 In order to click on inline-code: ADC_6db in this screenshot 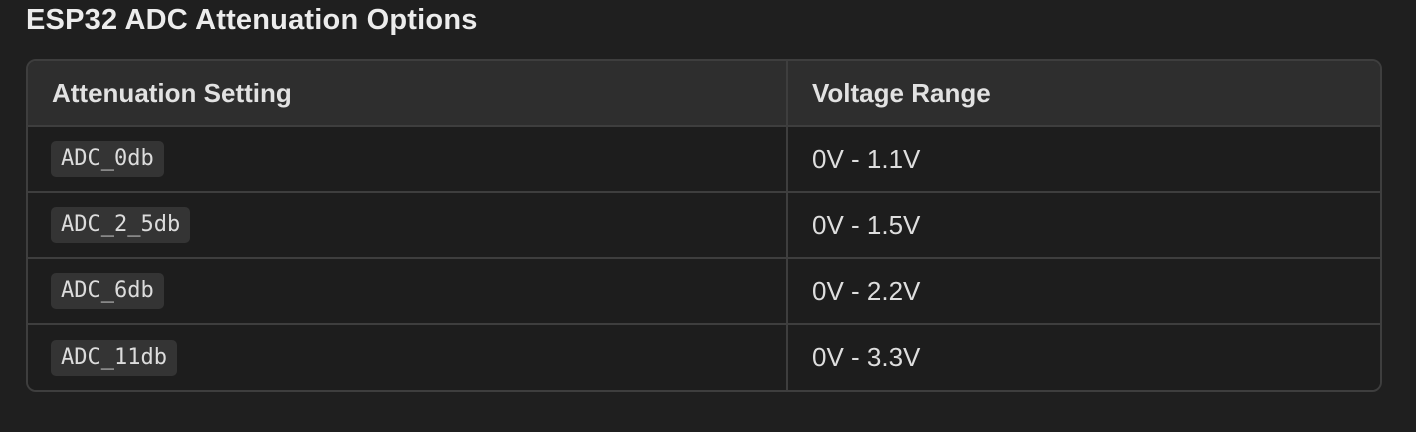, I will do `click(107, 291)`.